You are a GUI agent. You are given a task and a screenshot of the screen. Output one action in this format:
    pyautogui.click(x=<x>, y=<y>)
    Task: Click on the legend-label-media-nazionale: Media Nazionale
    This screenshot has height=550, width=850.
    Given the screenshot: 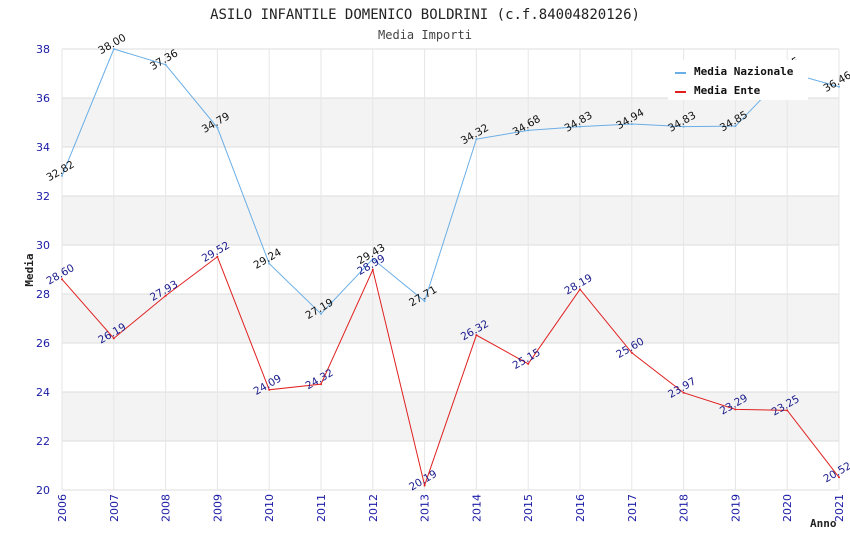 What is the action you would take?
    pyautogui.click(x=744, y=71)
    